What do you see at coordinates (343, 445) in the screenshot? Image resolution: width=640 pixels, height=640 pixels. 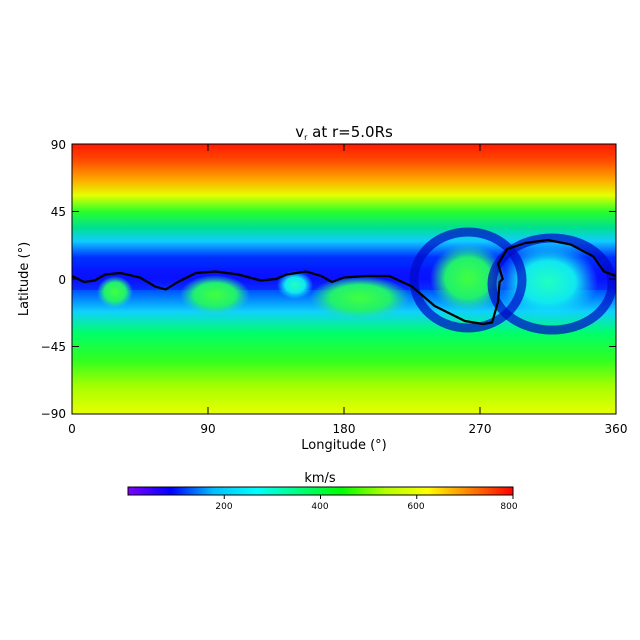 I see `x-axis-label: Longitude (°)` at bounding box center [343, 445].